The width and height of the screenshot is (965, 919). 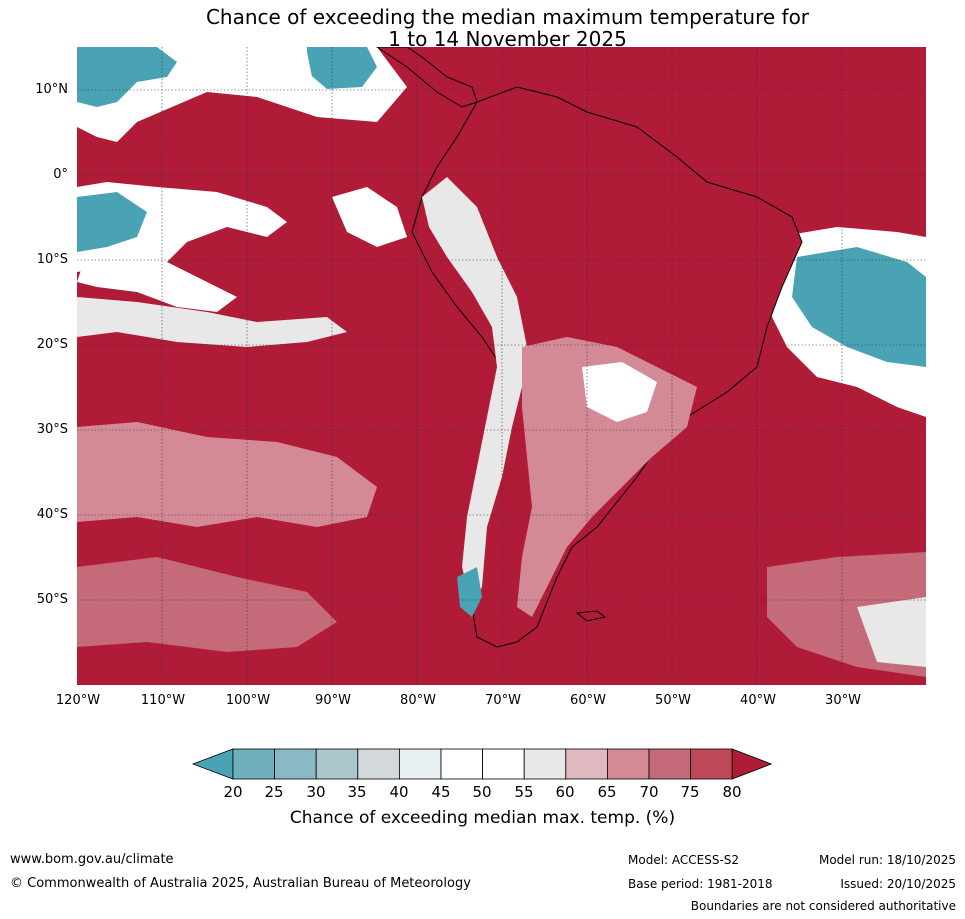 I want to click on southern-cone-neutral-patch, so click(x=619, y=392).